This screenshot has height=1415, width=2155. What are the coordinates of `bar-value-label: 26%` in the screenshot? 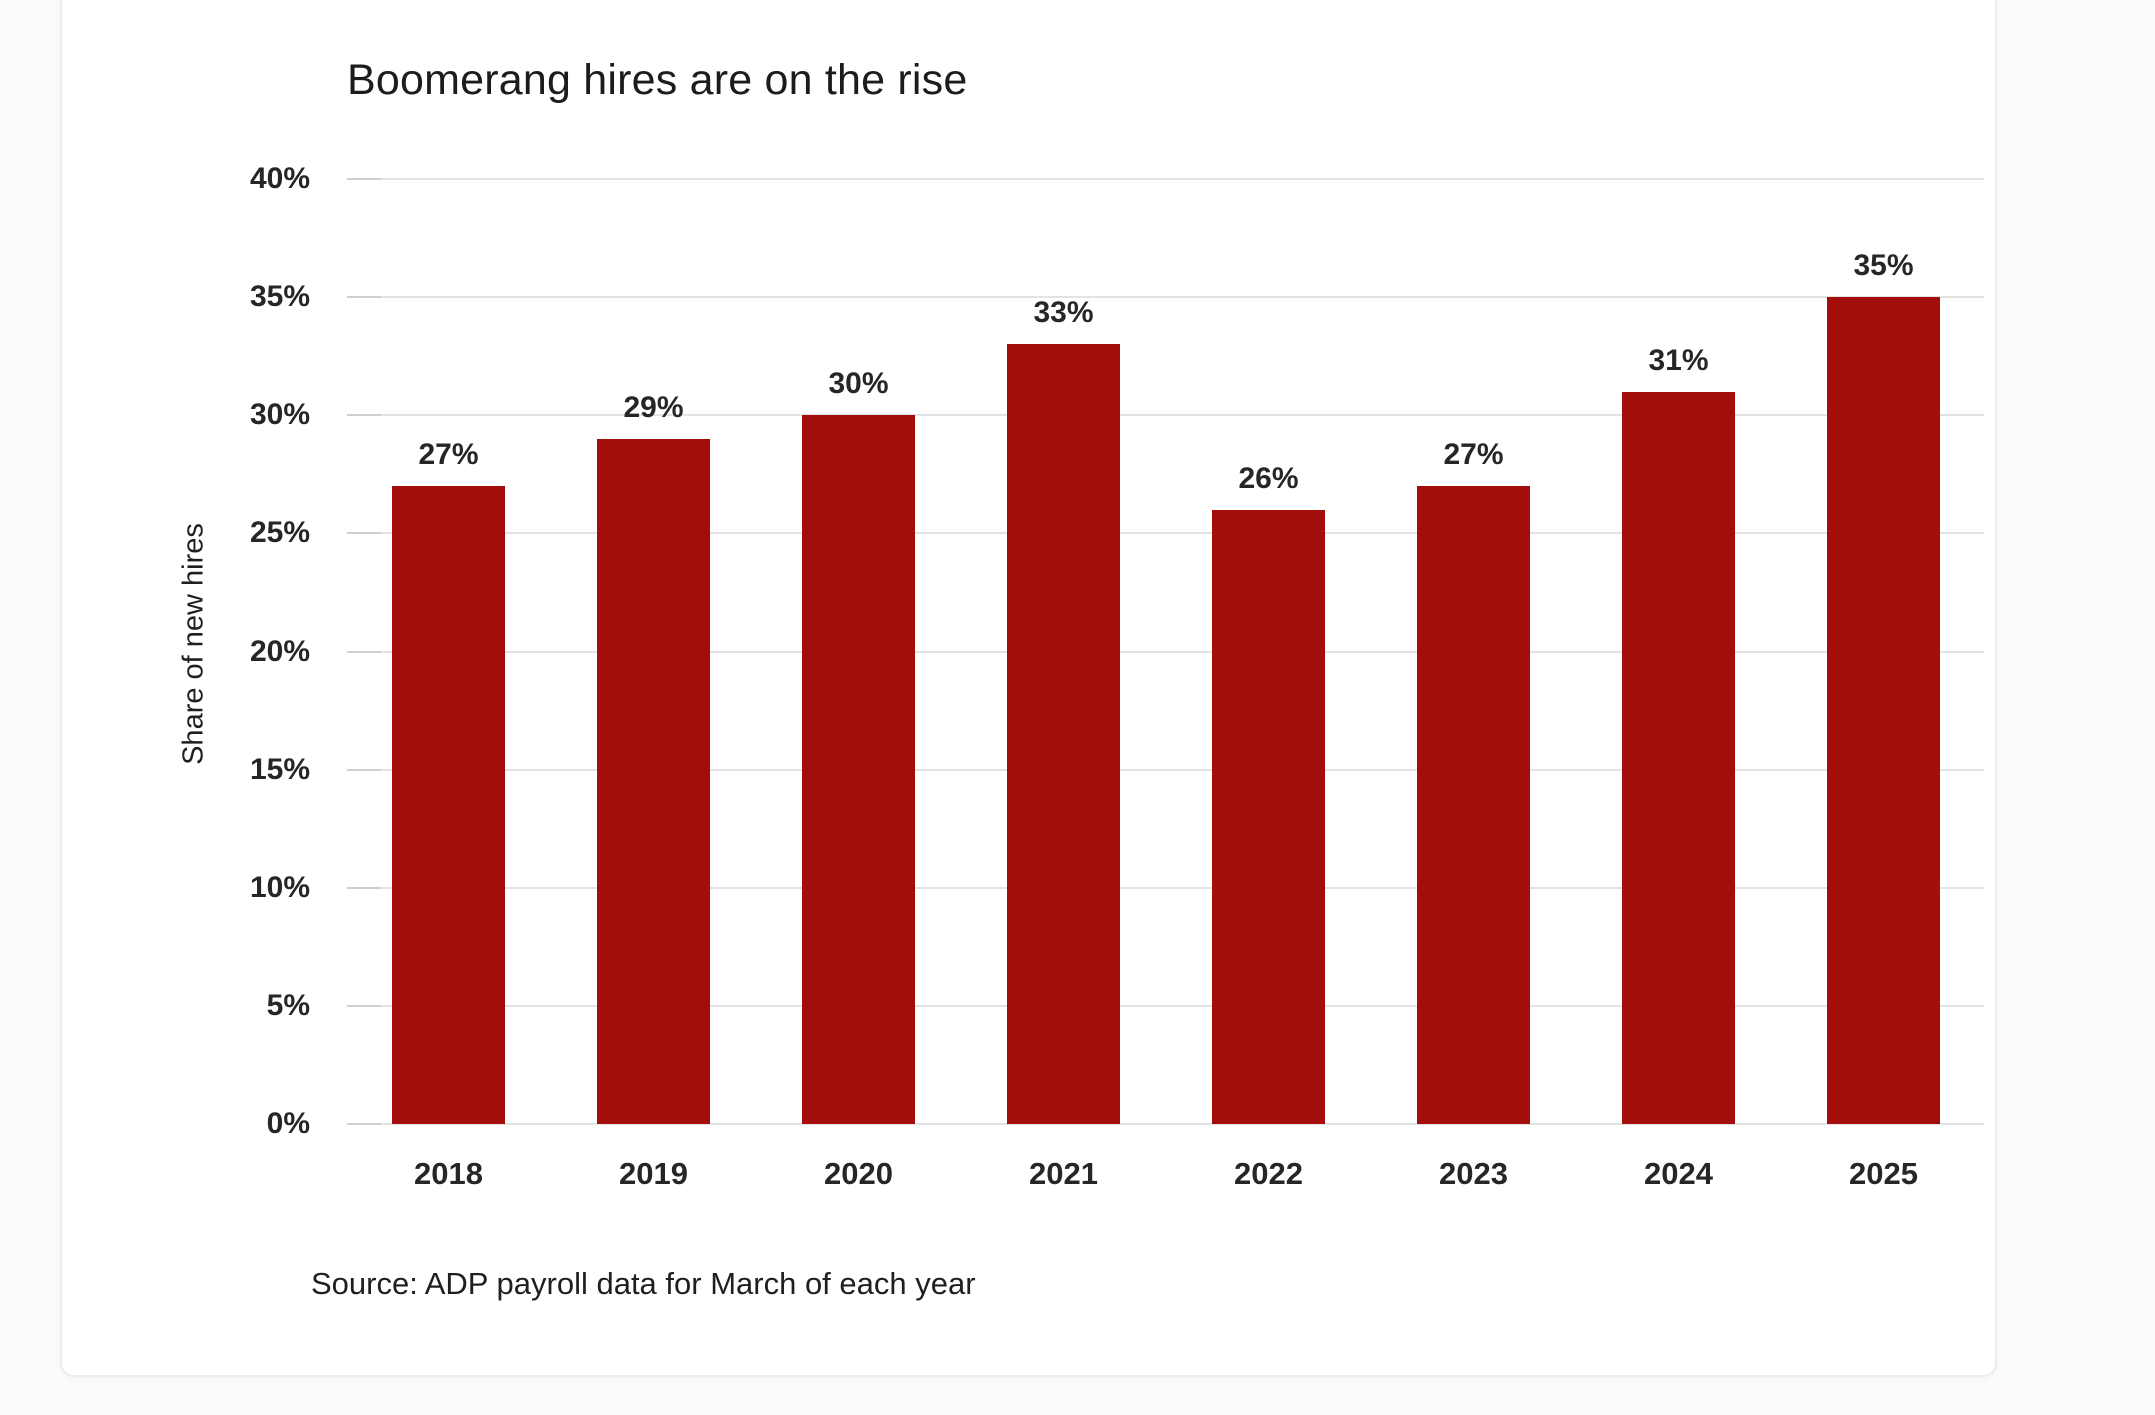 It's located at (1268, 478).